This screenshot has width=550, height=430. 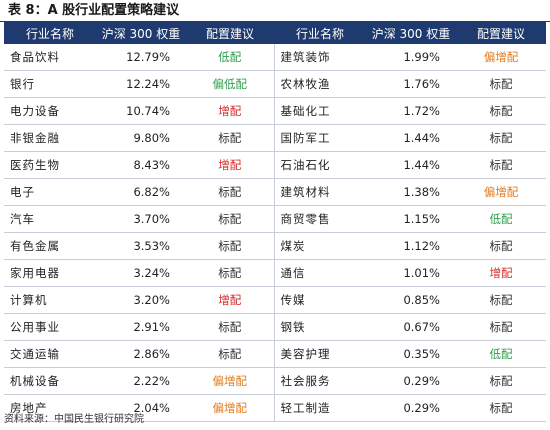 I want to click on csi300-weight: 3.70%, so click(x=141, y=219).